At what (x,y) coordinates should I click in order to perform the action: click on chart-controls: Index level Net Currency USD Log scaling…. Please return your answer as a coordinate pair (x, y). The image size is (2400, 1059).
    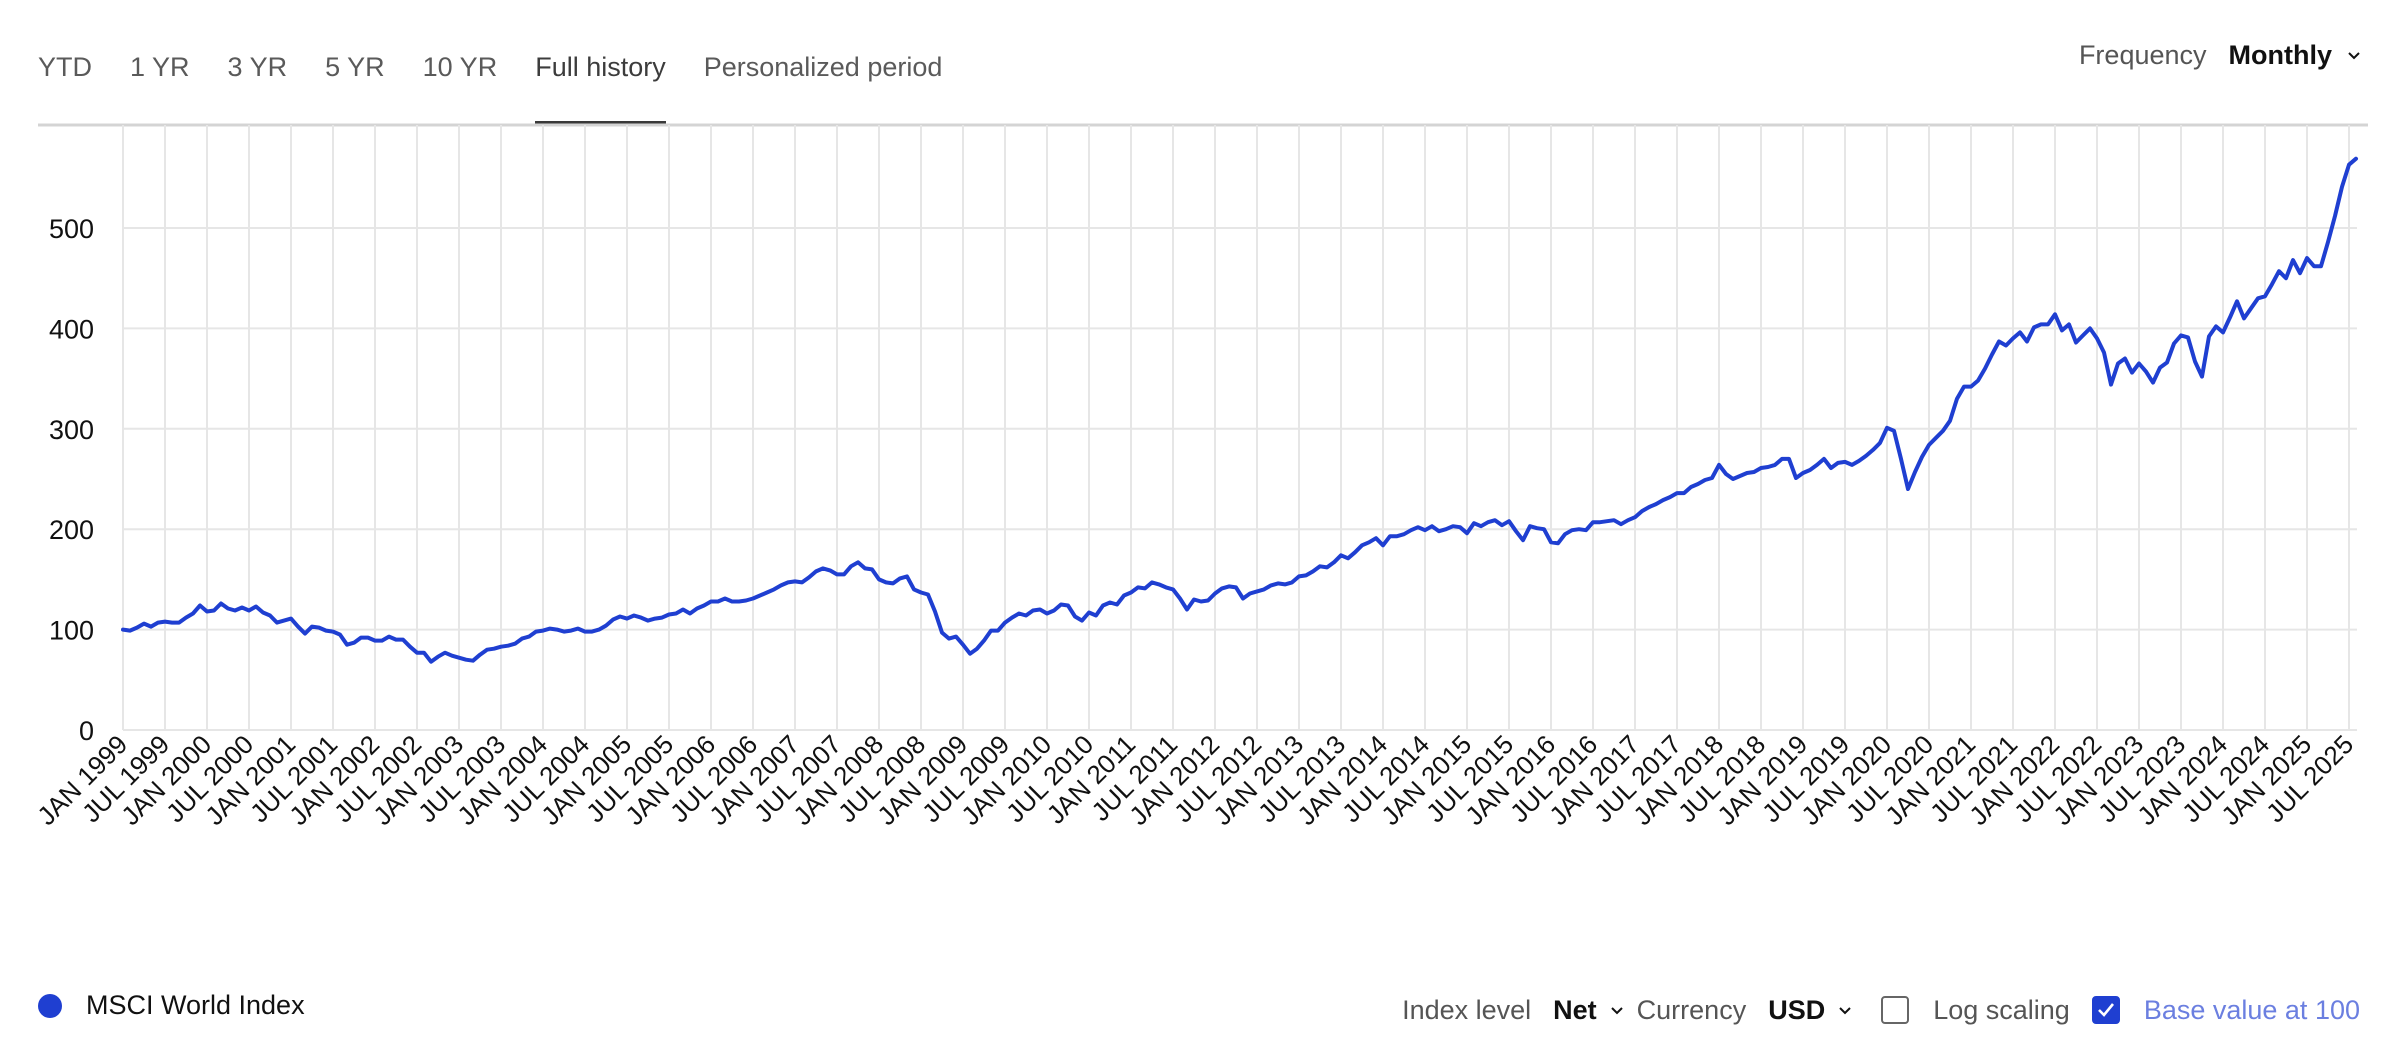
    Looking at the image, I should click on (1881, 1010).